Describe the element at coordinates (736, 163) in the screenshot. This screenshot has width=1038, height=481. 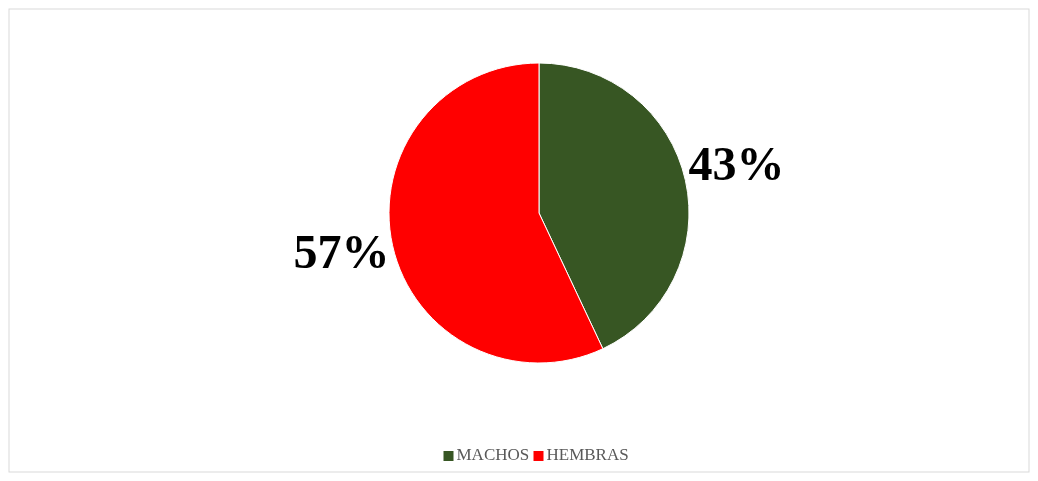
I see `data-label: 43%` at that location.